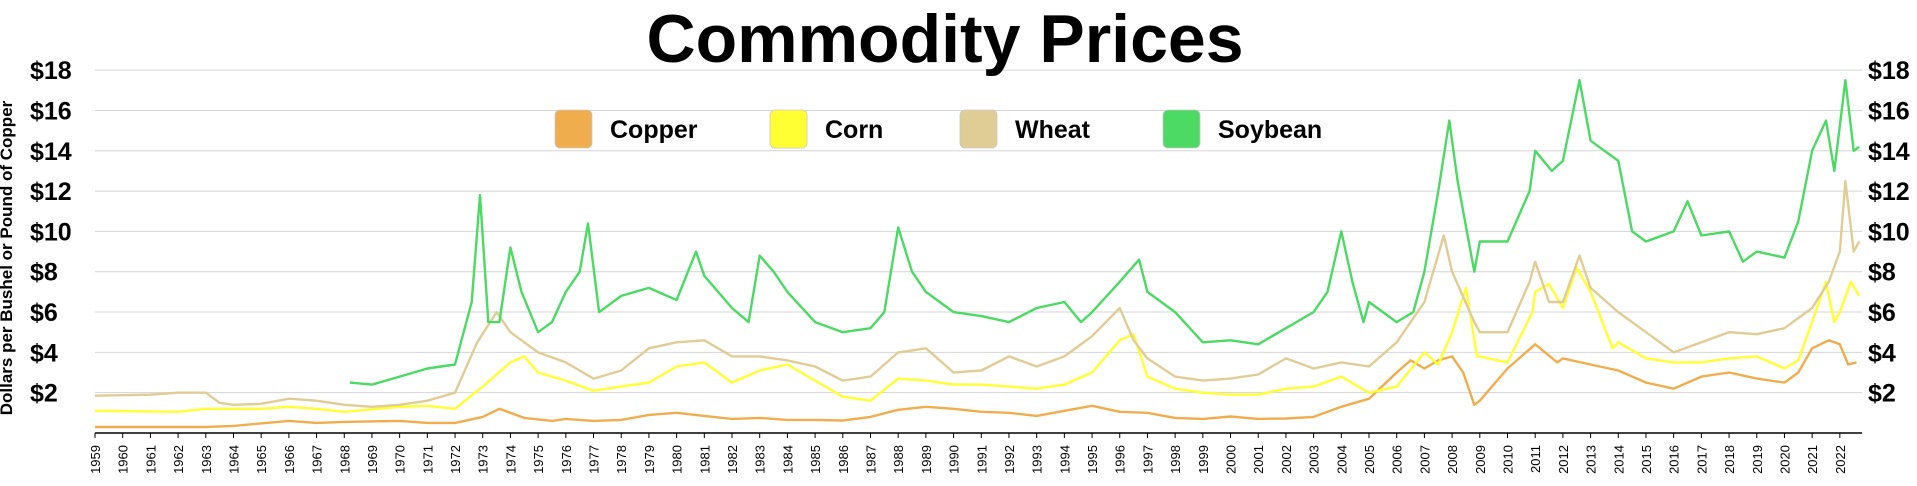 The width and height of the screenshot is (1917, 486). What do you see at coordinates (649, 459) in the screenshot?
I see `x-tick-label: 1979` at bounding box center [649, 459].